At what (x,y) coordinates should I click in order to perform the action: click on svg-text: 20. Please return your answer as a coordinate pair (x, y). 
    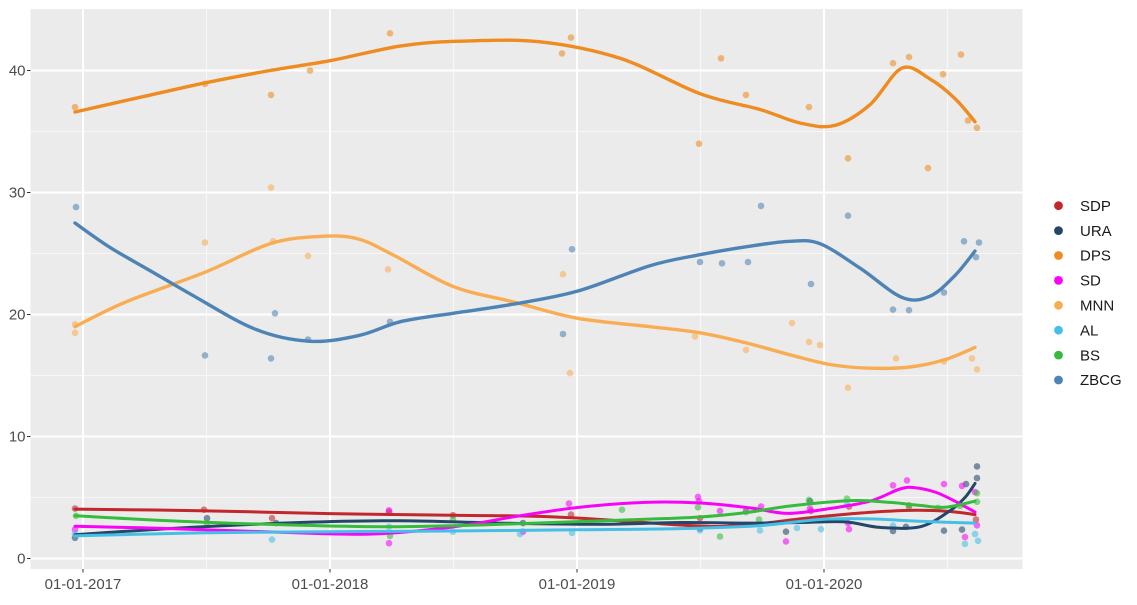
    Looking at the image, I should click on (17, 315).